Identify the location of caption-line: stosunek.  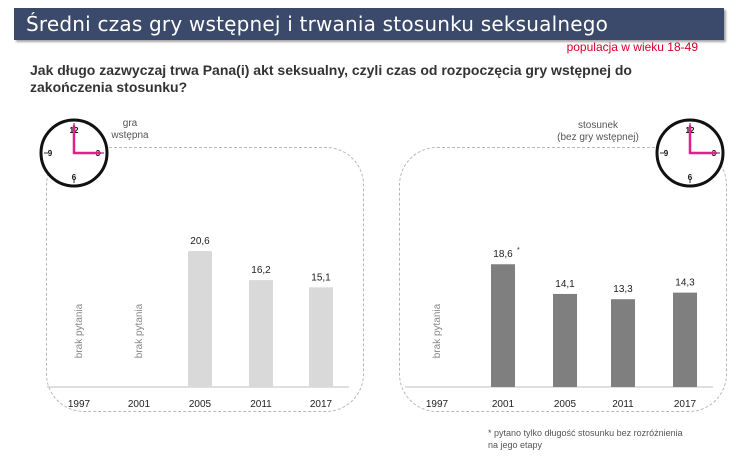
(598, 125).